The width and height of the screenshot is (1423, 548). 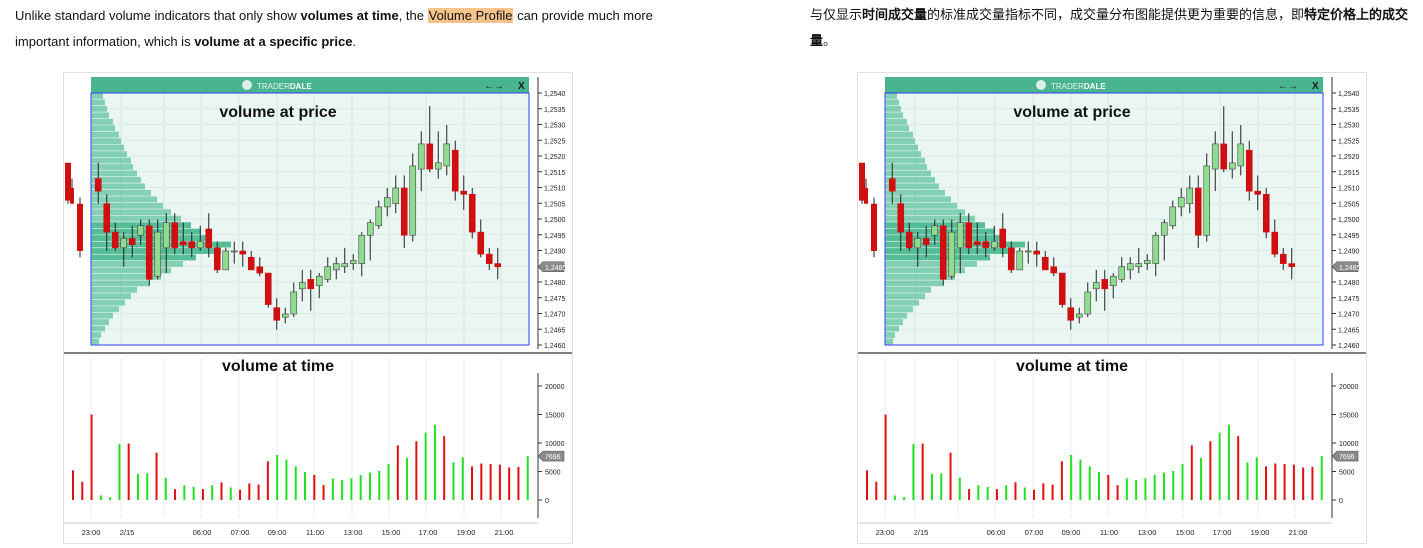 I want to click on current-price-marker, so click(x=551, y=267).